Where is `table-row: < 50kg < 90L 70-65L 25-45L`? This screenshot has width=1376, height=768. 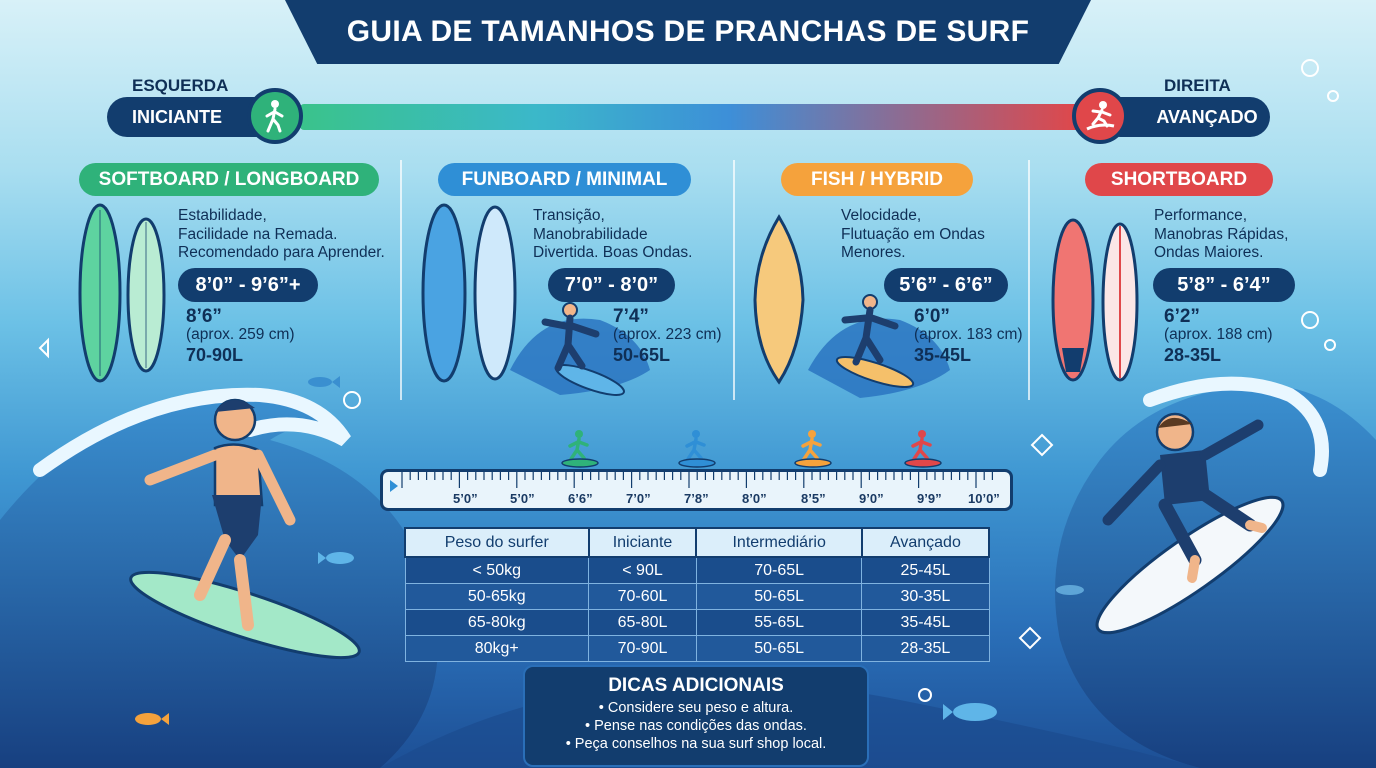
table-row: < 50kg < 90L 70-65L 25-45L is located at coordinates (697, 570).